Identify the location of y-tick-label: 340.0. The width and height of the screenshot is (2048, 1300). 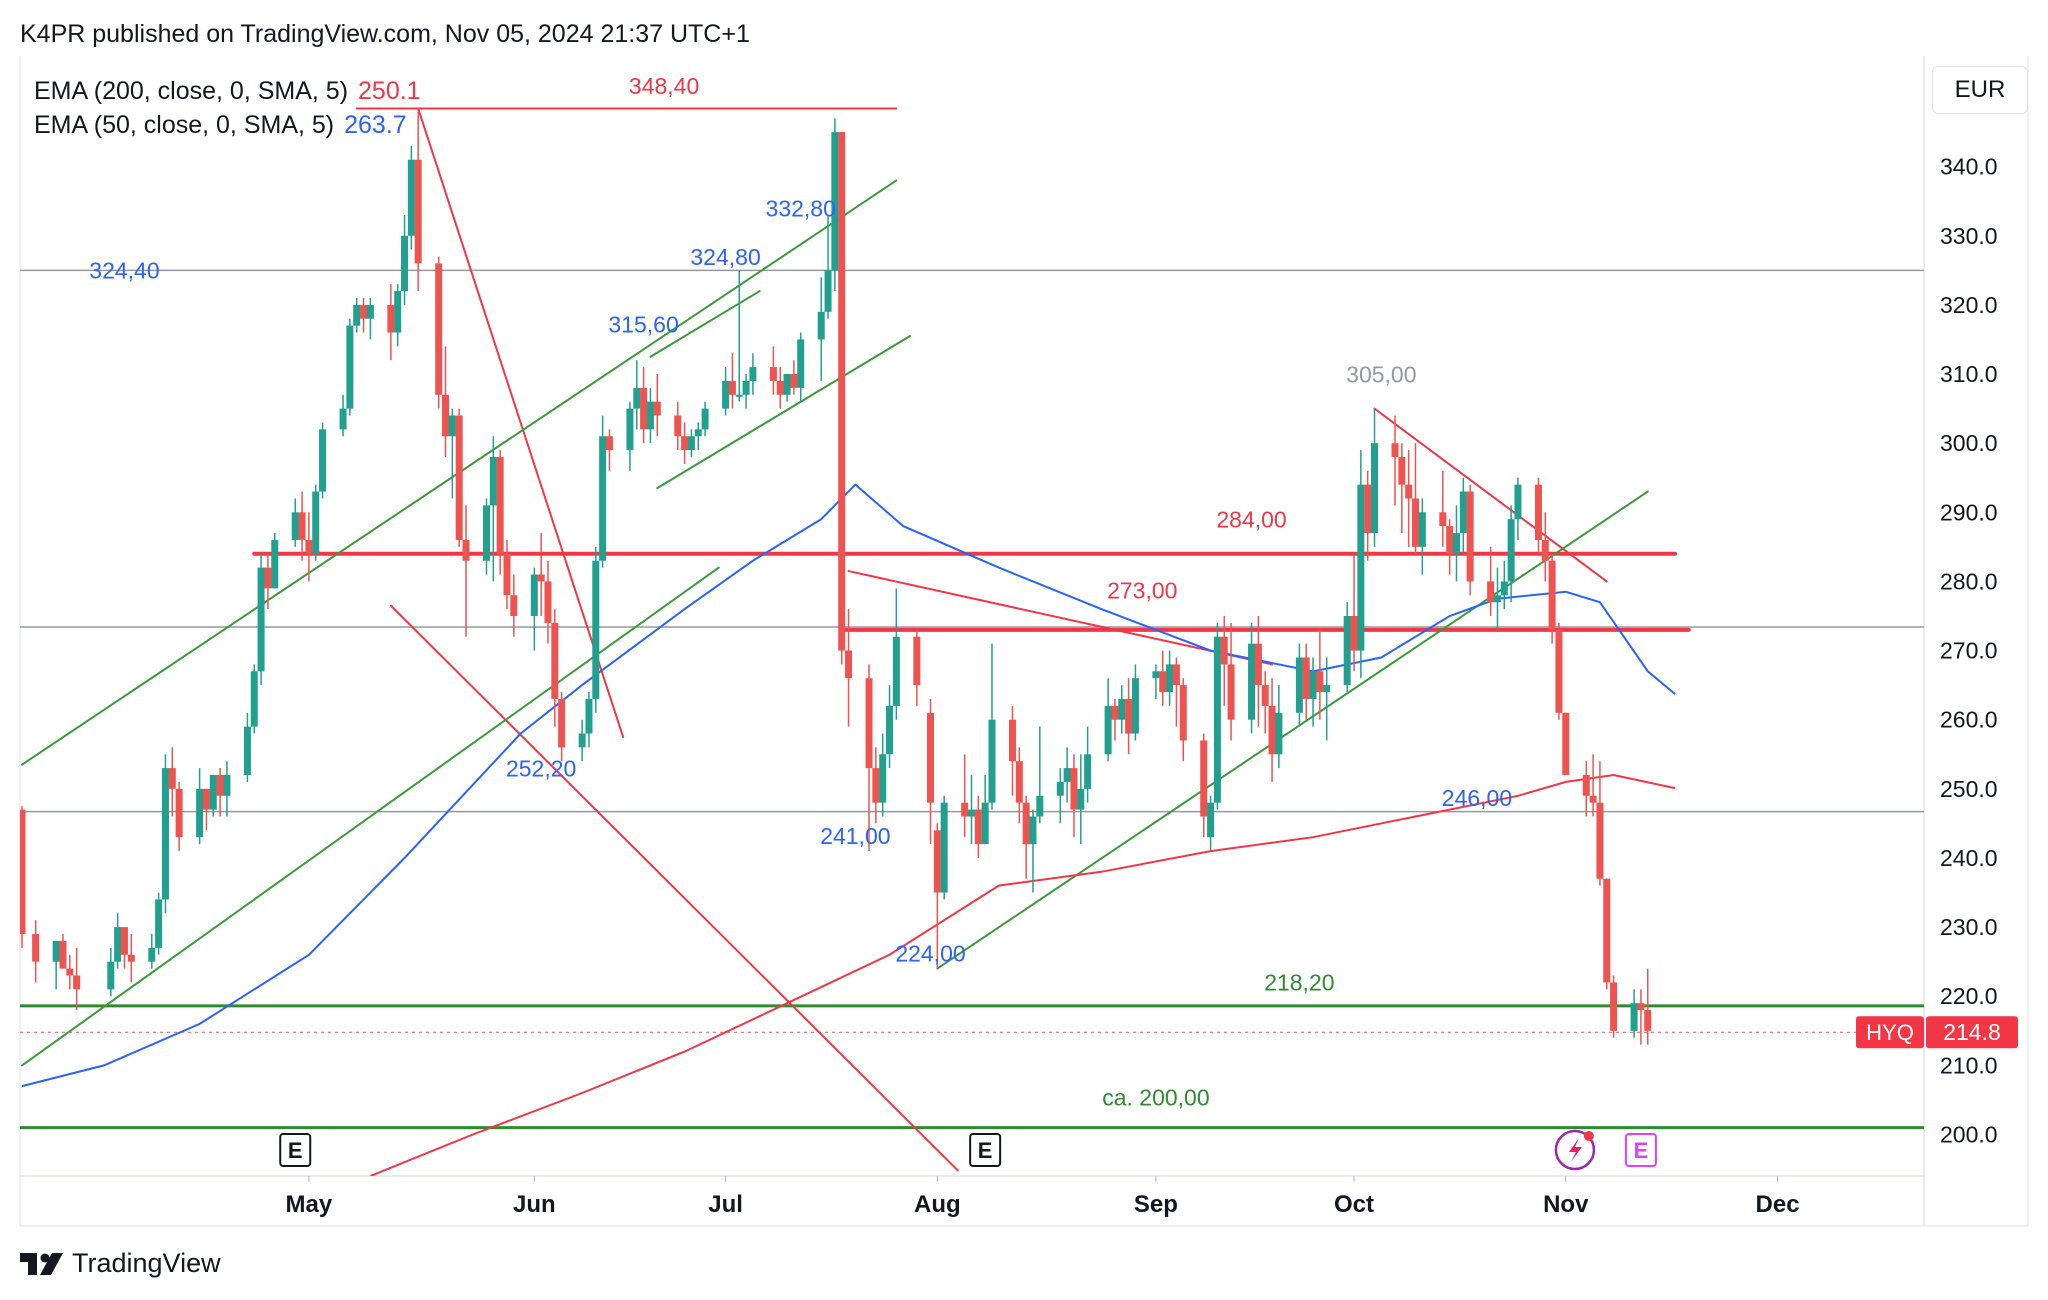
(1969, 167).